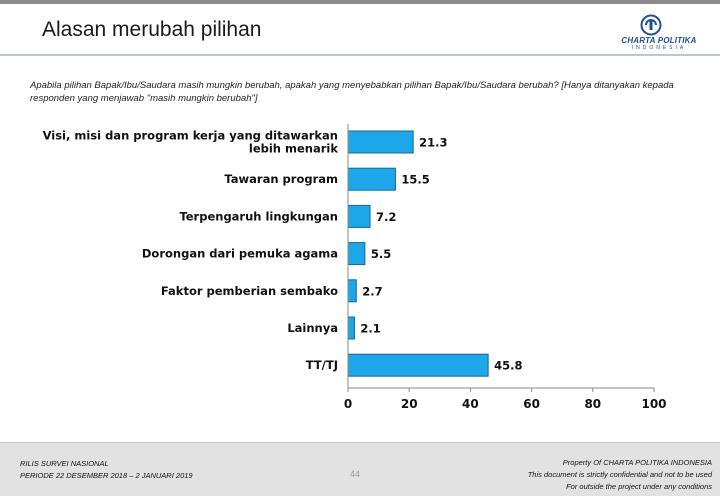 The height and width of the screenshot is (496, 720). Describe the element at coordinates (240, 254) in the screenshot. I see `category-label: Dorongan dari pemuka agama` at that location.